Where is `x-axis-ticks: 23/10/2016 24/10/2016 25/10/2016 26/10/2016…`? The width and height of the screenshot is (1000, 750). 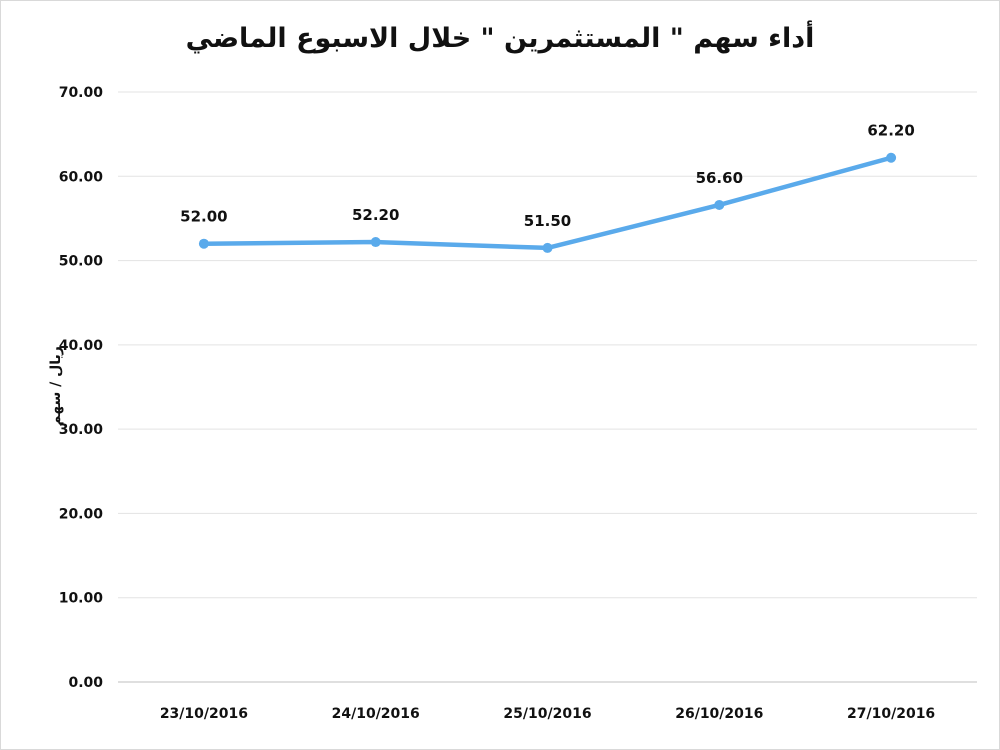
x-axis-ticks: 23/10/2016 24/10/2016 25/10/2016 26/10/2016… is located at coordinates (547, 714).